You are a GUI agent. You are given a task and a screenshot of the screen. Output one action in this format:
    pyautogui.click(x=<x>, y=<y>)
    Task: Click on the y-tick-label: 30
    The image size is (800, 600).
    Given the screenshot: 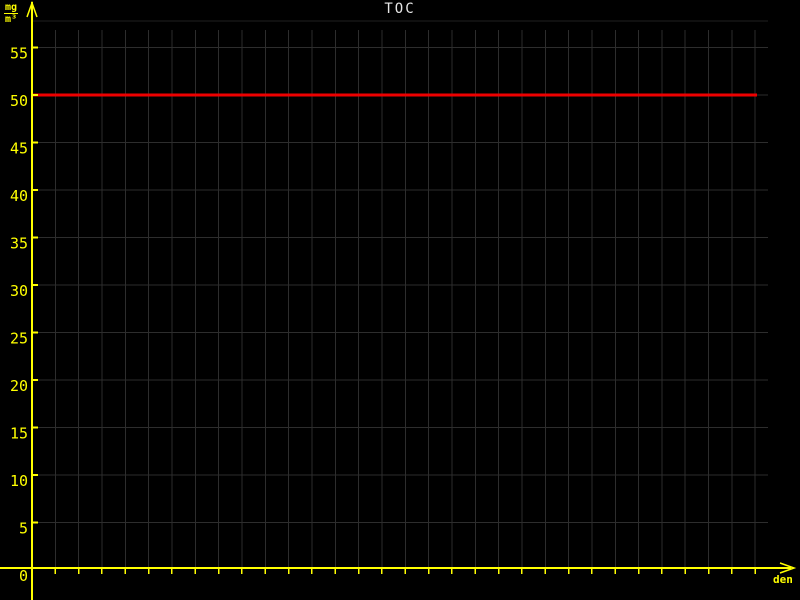 What is the action you would take?
    pyautogui.click(x=19, y=291)
    